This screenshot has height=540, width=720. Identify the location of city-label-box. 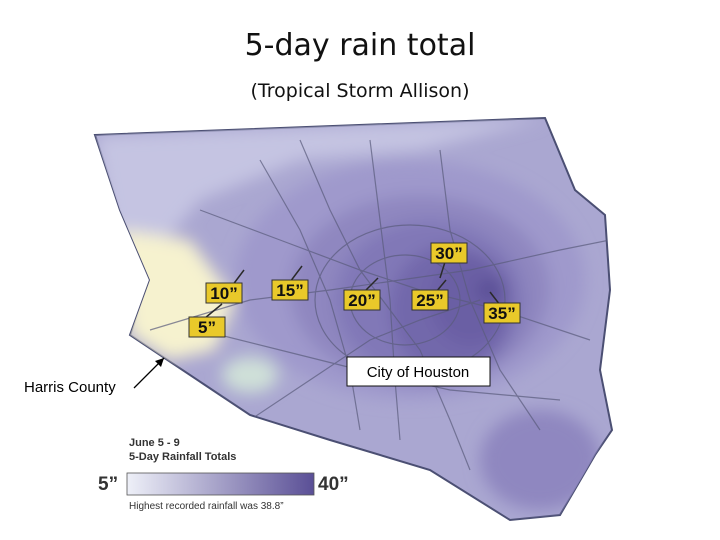
(418, 371).